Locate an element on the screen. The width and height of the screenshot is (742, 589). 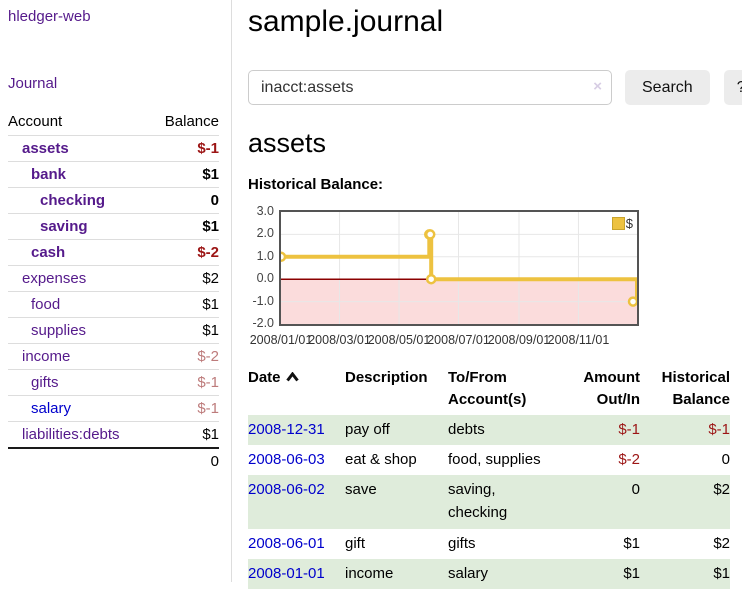
accounts-total-row: 0 is located at coordinates (113, 460).